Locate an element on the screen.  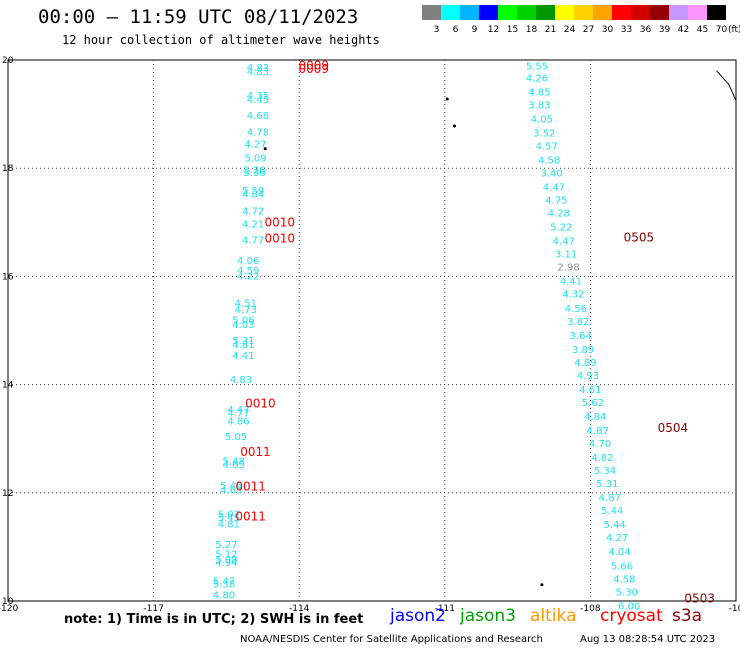
swh-label-east: 4.93 is located at coordinates (588, 376).